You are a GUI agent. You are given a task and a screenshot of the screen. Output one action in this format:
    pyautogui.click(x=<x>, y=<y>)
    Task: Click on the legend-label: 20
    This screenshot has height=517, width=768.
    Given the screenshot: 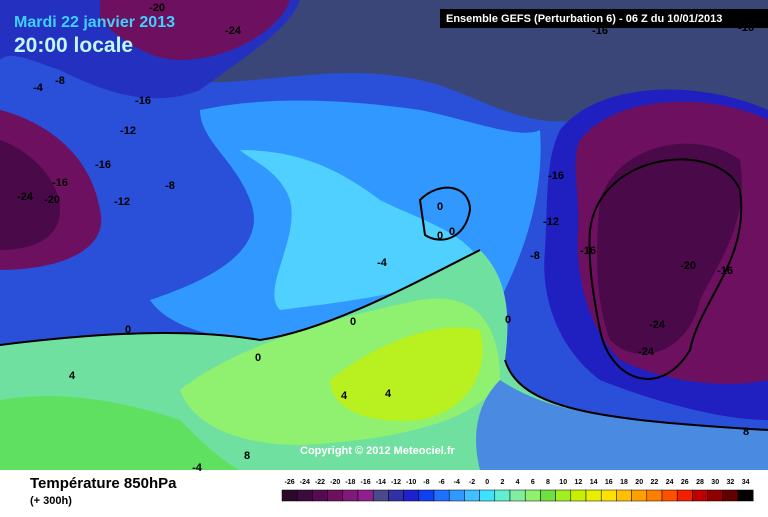 What is the action you would take?
    pyautogui.click(x=639, y=482)
    